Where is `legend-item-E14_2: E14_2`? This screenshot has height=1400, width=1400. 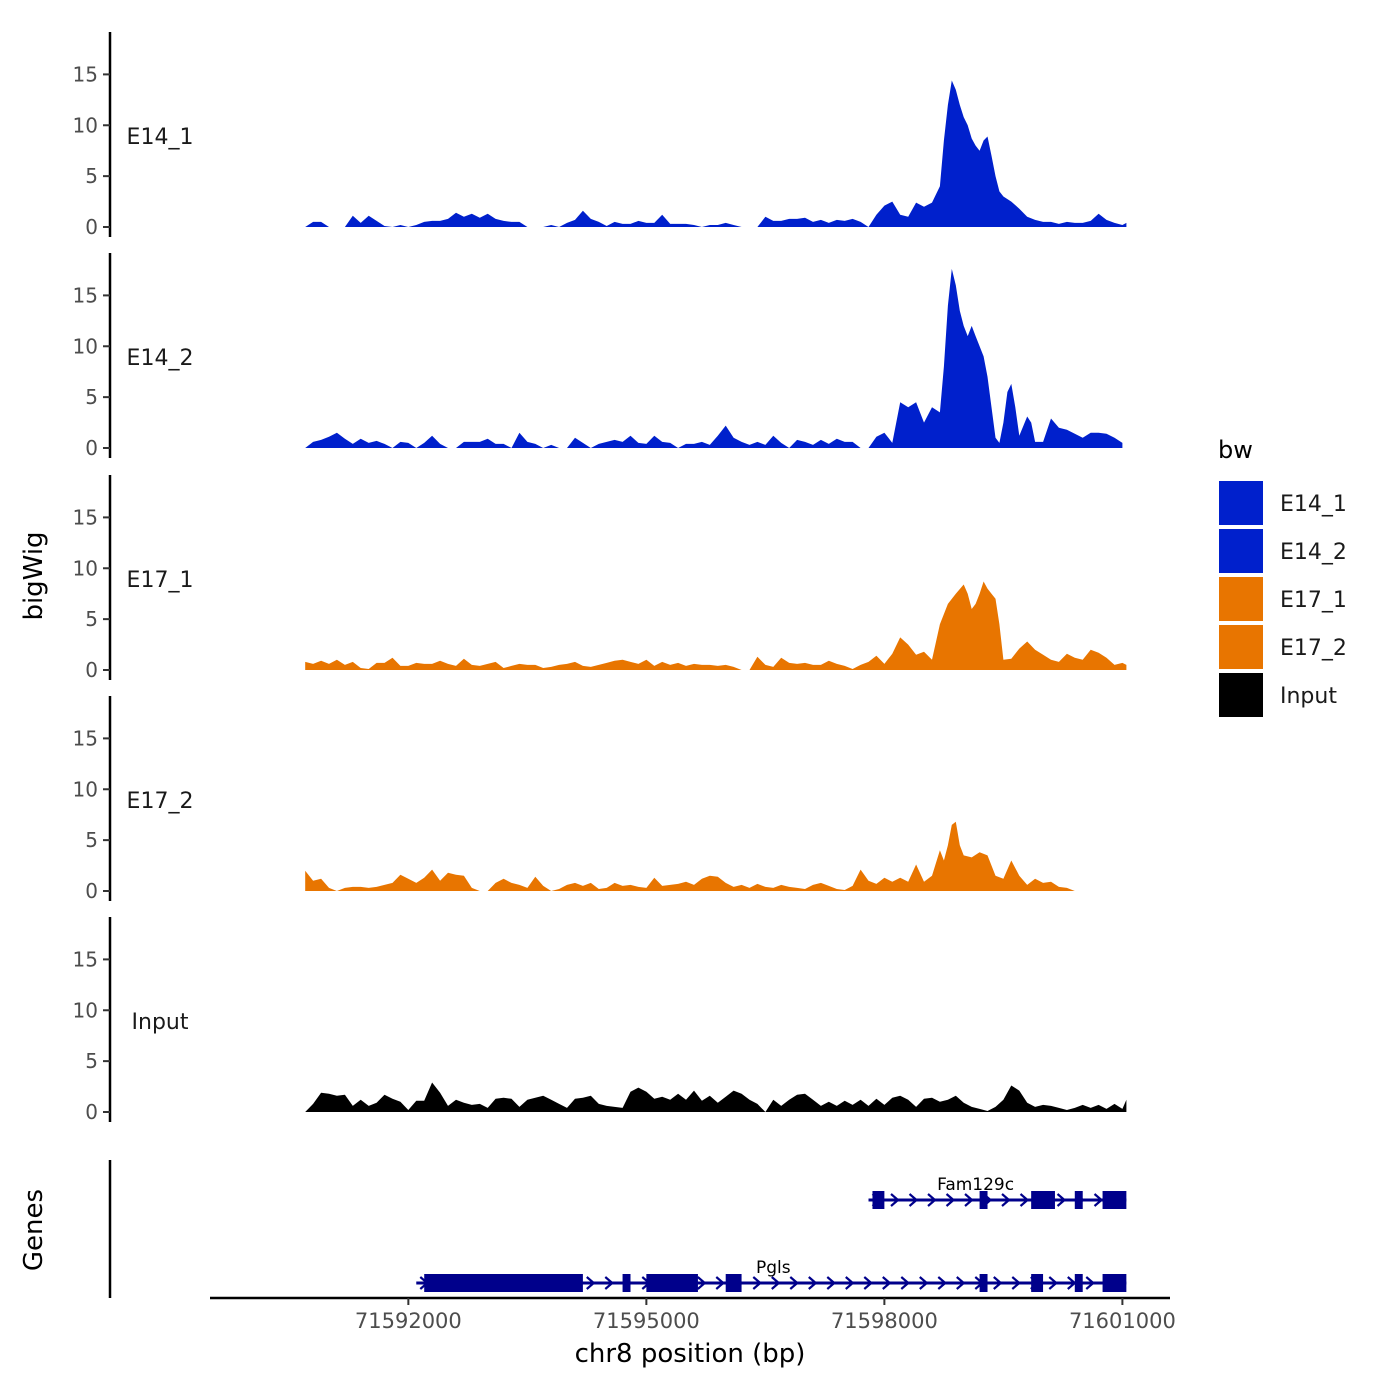
legend-item-E14_2: E14_2 is located at coordinates (1283, 551).